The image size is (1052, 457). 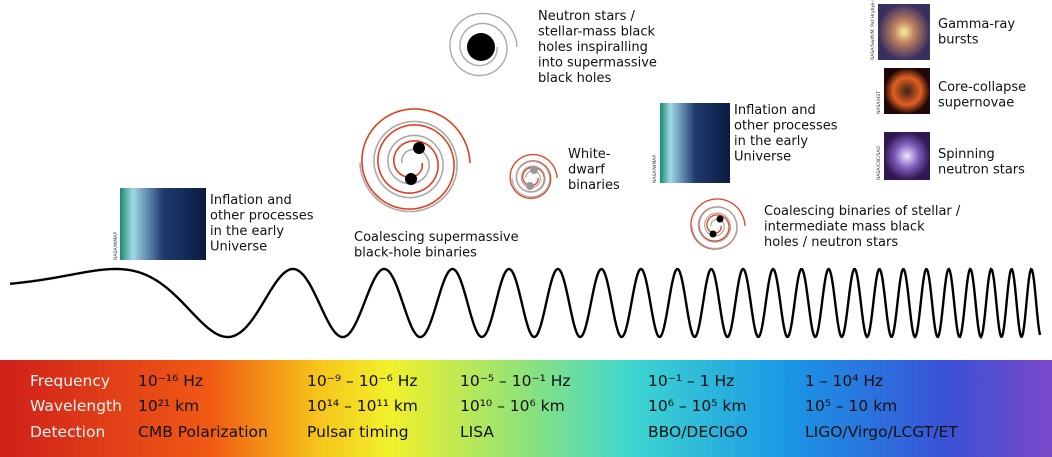 I want to click on grb-image, so click(x=904, y=32).